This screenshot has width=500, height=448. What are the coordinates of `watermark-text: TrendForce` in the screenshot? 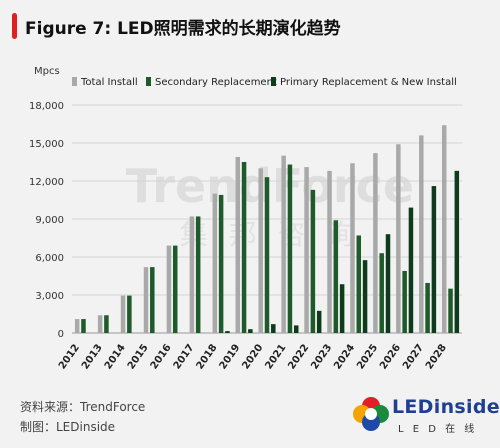 It's located at (270, 186).